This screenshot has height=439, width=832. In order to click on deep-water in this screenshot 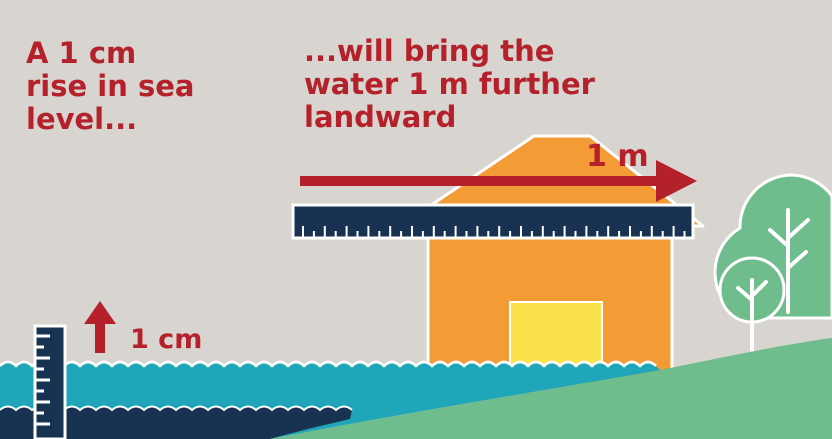, I will do `click(176, 422)`.